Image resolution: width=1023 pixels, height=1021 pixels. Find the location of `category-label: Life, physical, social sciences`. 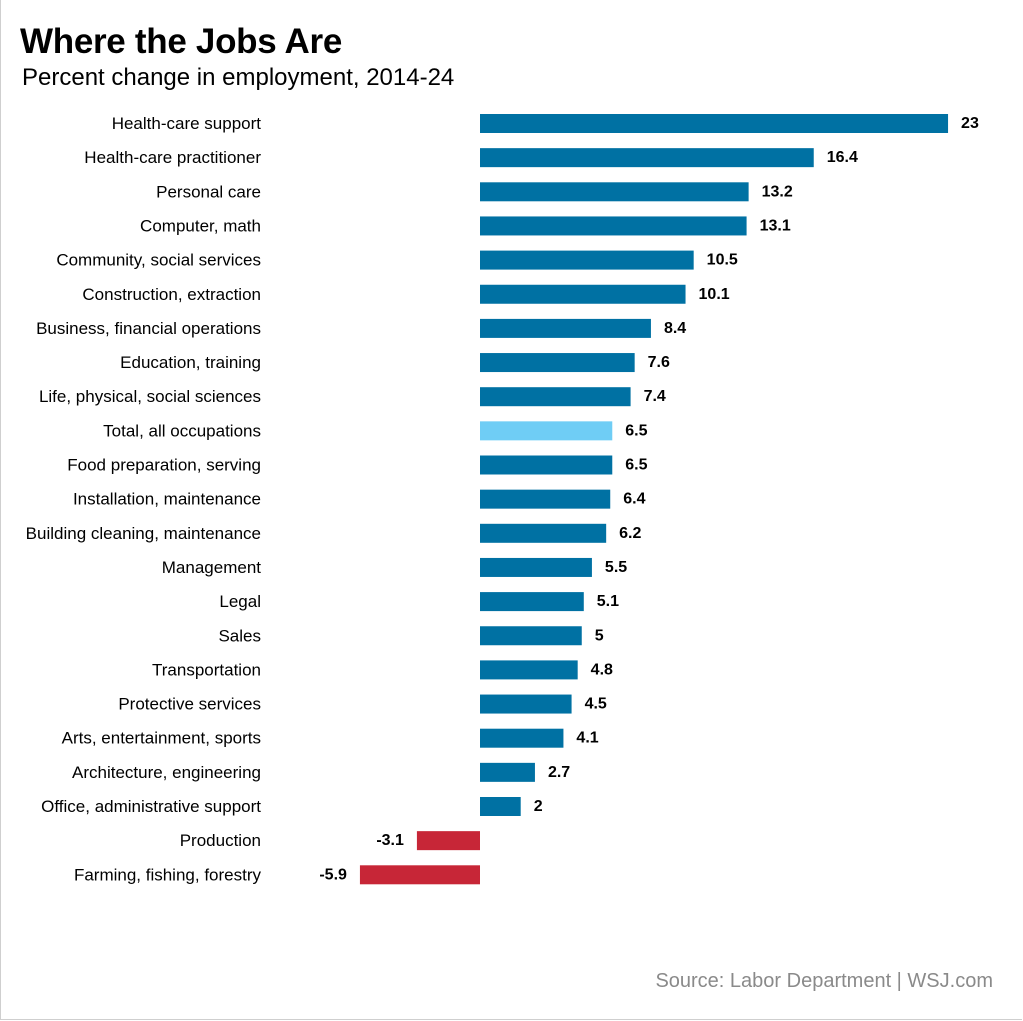

category-label: Life, physical, social sciences is located at coordinates (150, 396).